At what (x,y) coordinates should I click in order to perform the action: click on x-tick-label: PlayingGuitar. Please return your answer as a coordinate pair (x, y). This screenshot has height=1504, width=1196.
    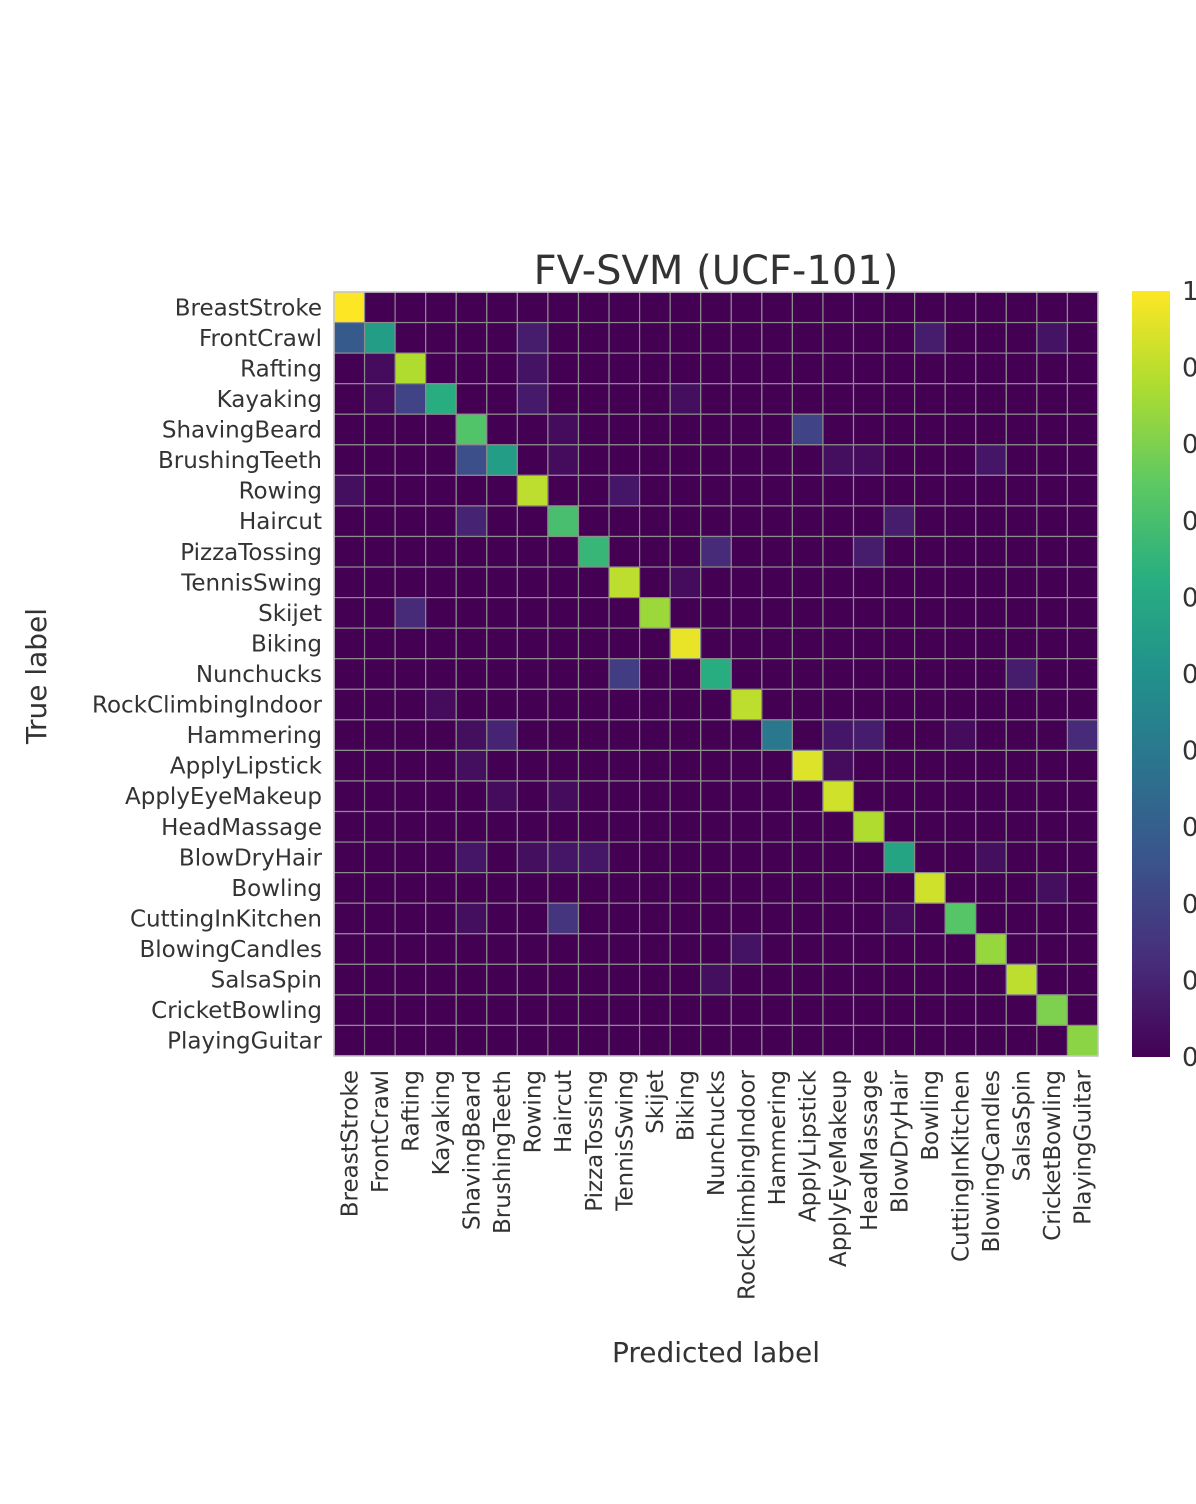
    Looking at the image, I should click on (1084, 1146).